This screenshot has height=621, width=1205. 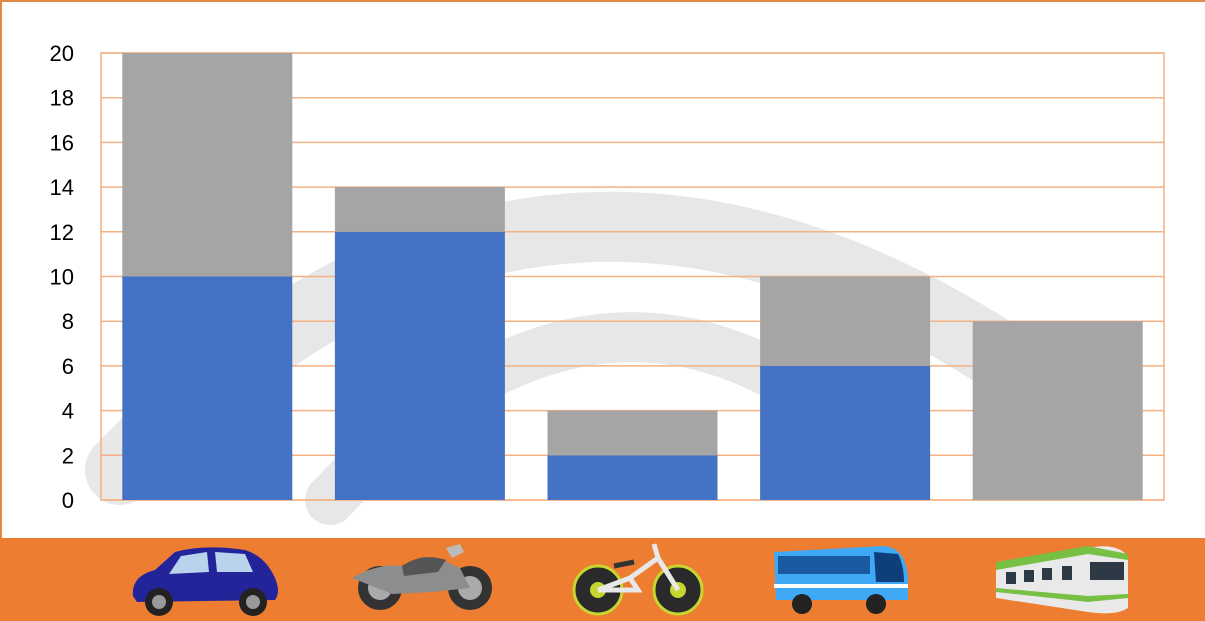 I want to click on y-tick-label: 4, so click(x=68, y=411).